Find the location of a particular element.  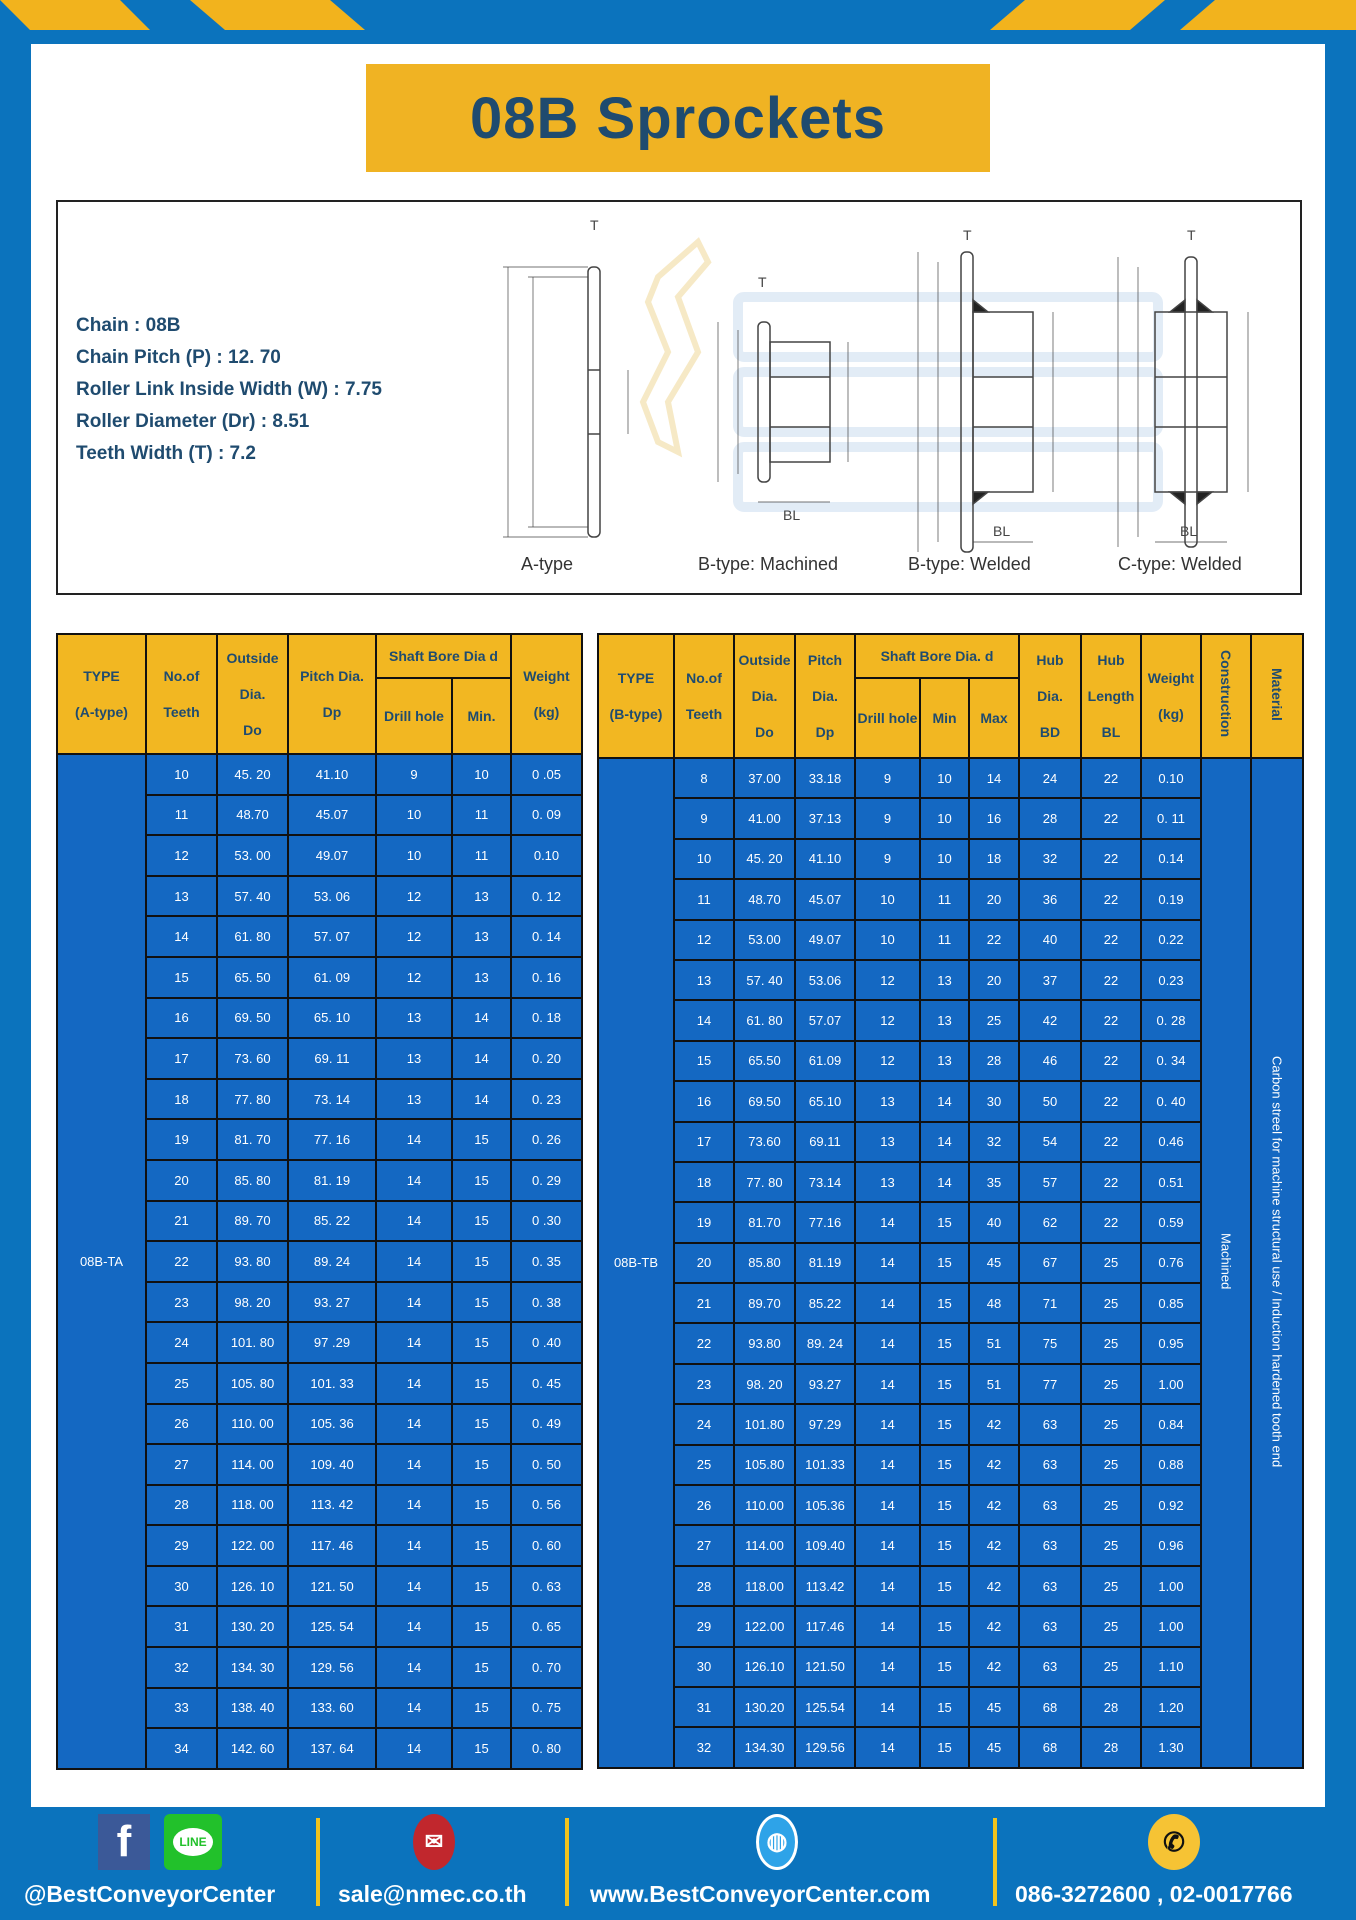

table-cell: 89. 24 is located at coordinates (332, 1261).